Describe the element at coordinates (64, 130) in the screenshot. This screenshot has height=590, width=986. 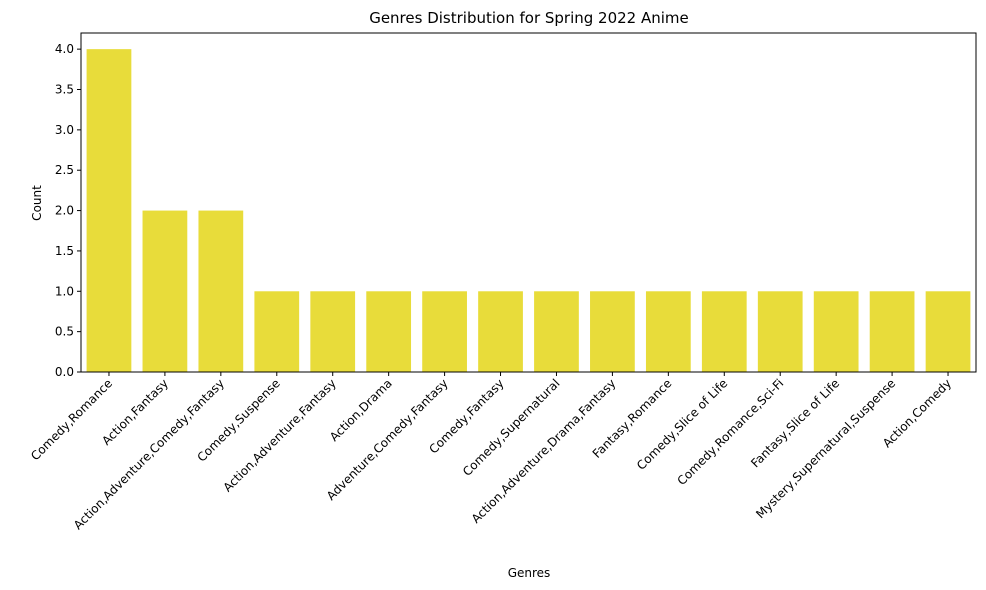
I see `y-tick-label: 3.0` at that location.